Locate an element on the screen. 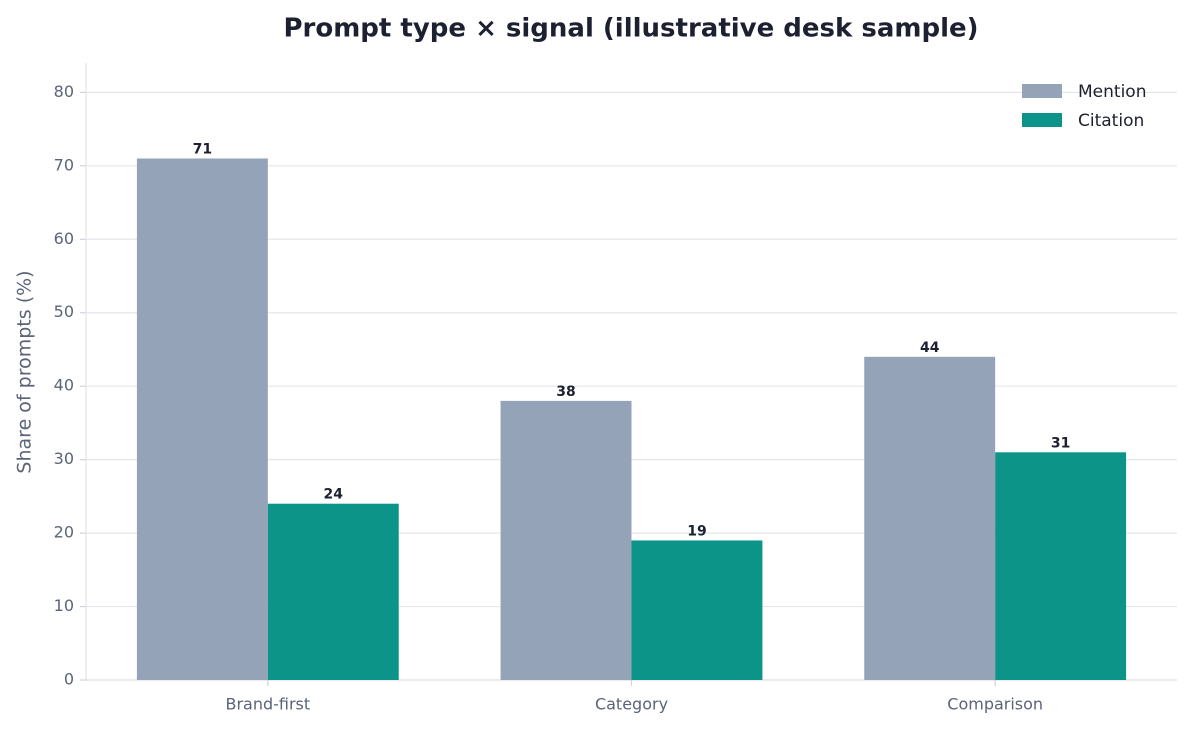 This screenshot has width=1193, height=731. legend-label: Mention is located at coordinates (1112, 92).